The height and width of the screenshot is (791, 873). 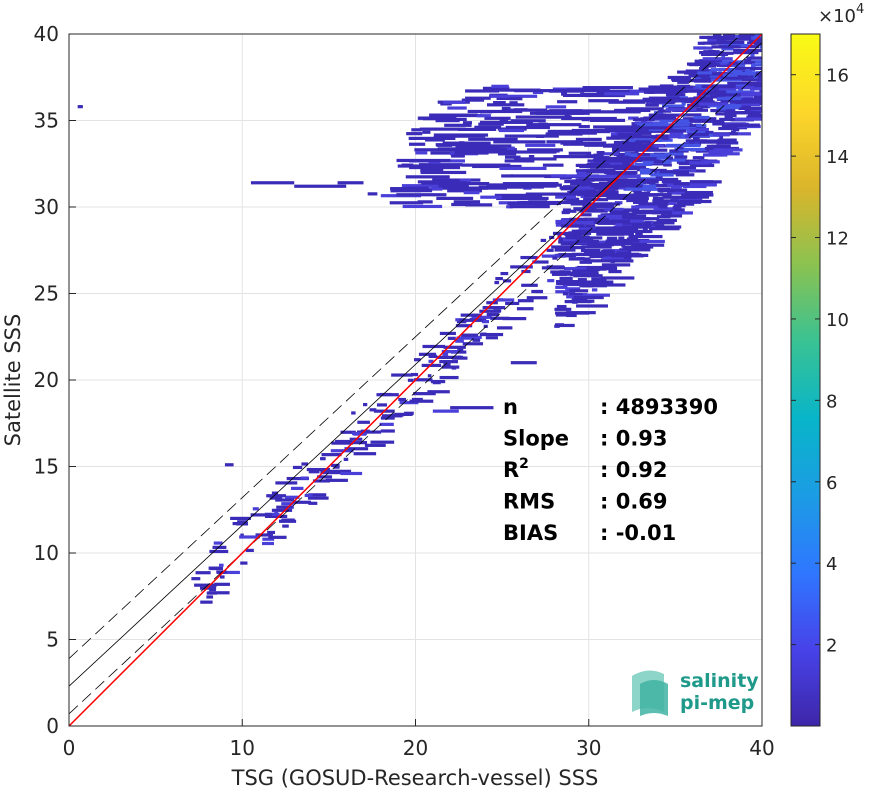 I want to click on colorbar-tick-label: 4, so click(x=831, y=564).